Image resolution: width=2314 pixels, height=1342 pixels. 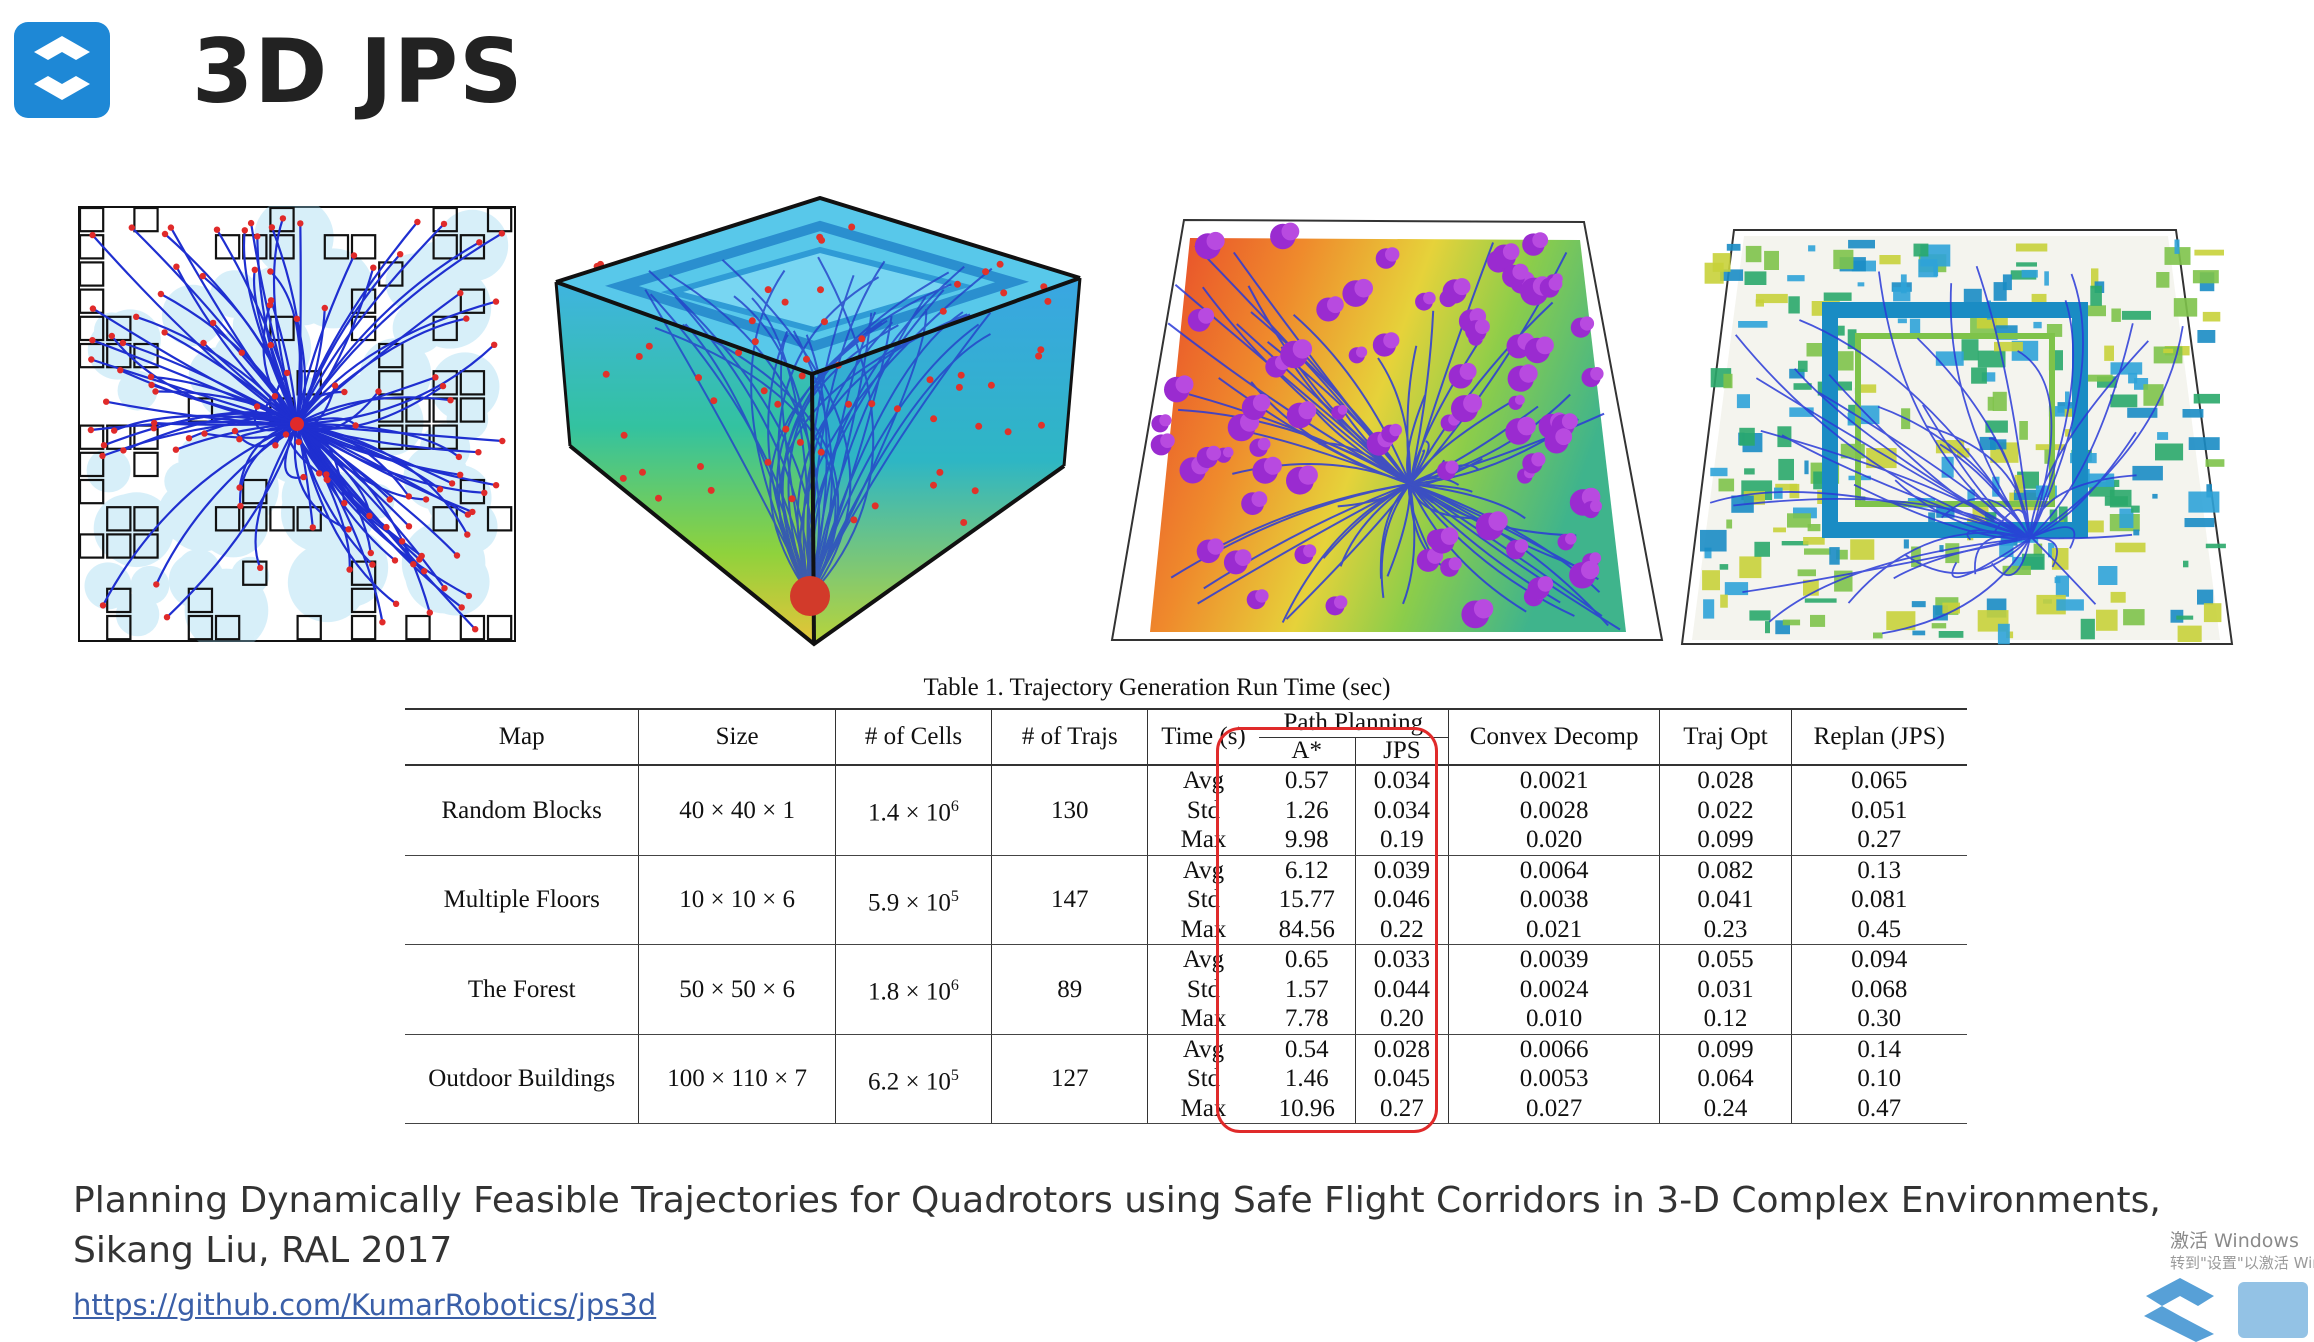 I want to click on cell-cells: 6.2 × 105, so click(x=914, y=1079).